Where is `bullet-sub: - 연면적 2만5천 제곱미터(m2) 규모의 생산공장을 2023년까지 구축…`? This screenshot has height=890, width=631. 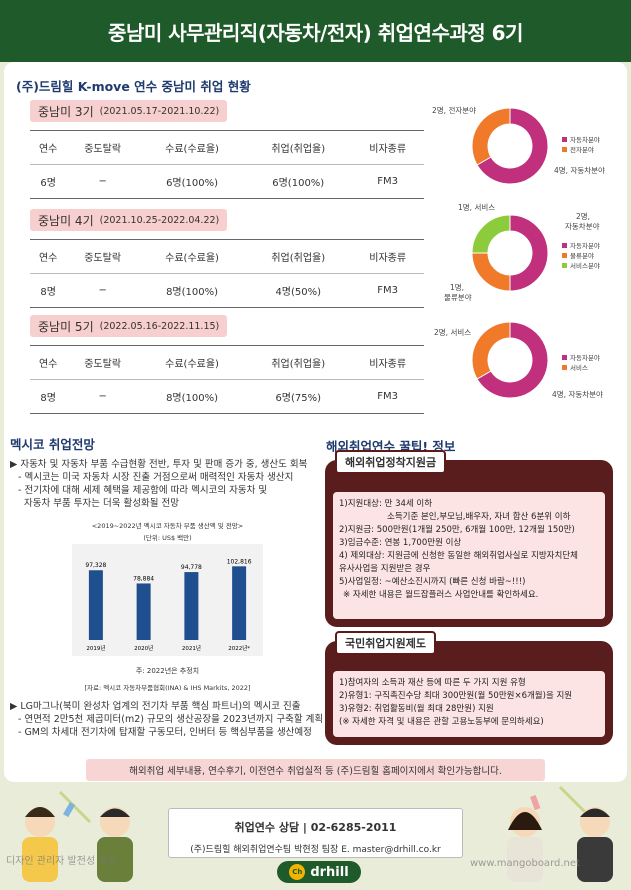
bullet-sub: - 연면적 2만5천 제곱미터(m2) 규모의 생산공장을 2023년까지 구축… is located at coordinates (171, 719).